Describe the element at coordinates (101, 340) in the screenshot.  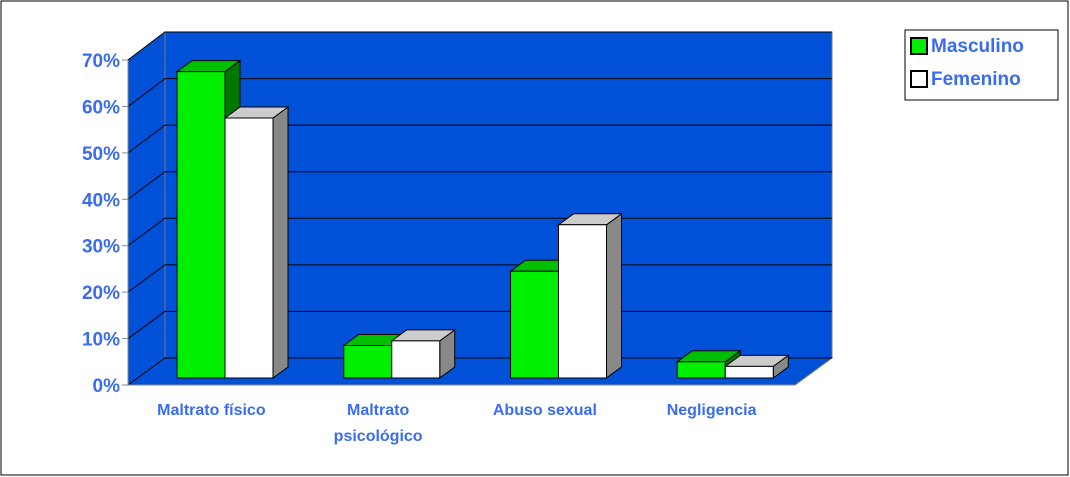
I see `y-tick-label: 10%` at that location.